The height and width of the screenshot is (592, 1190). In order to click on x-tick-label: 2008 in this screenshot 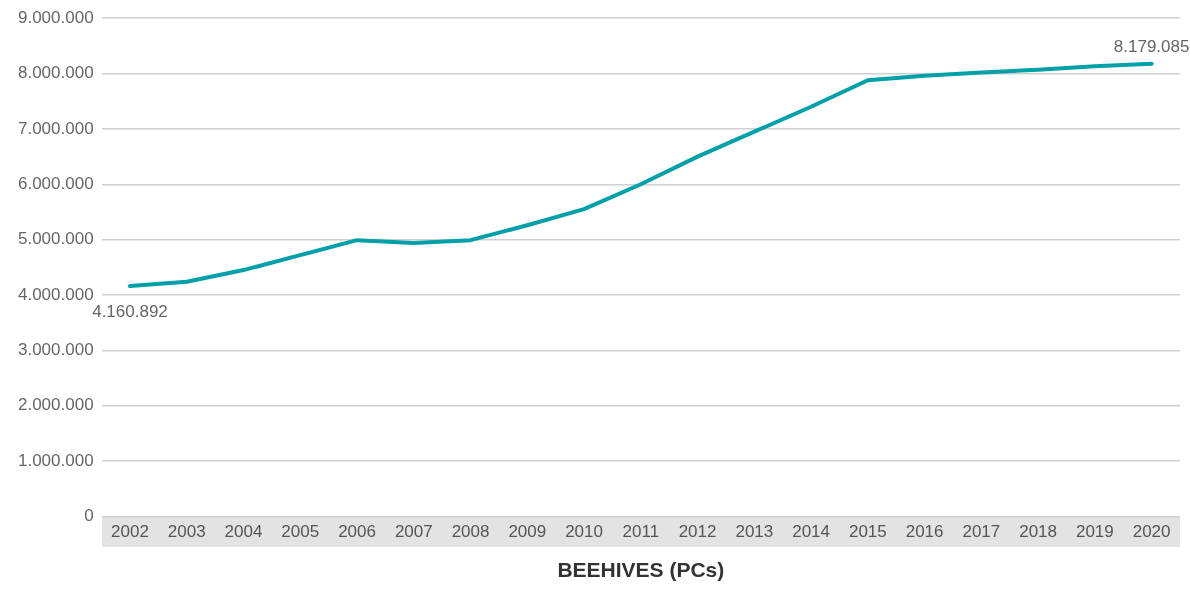, I will do `click(470, 532)`.